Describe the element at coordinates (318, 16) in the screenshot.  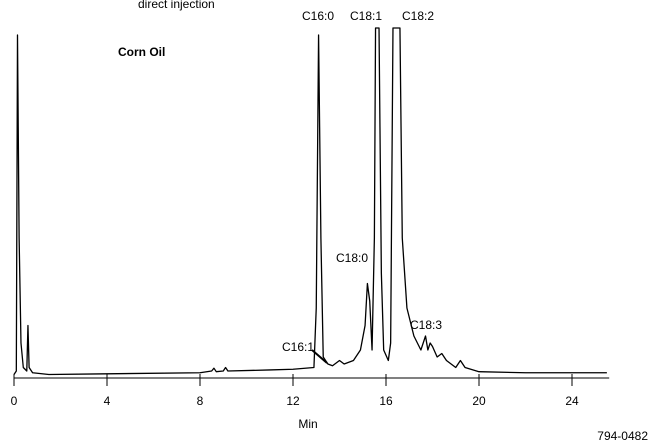
I see `peak-label: C16:0` at that location.